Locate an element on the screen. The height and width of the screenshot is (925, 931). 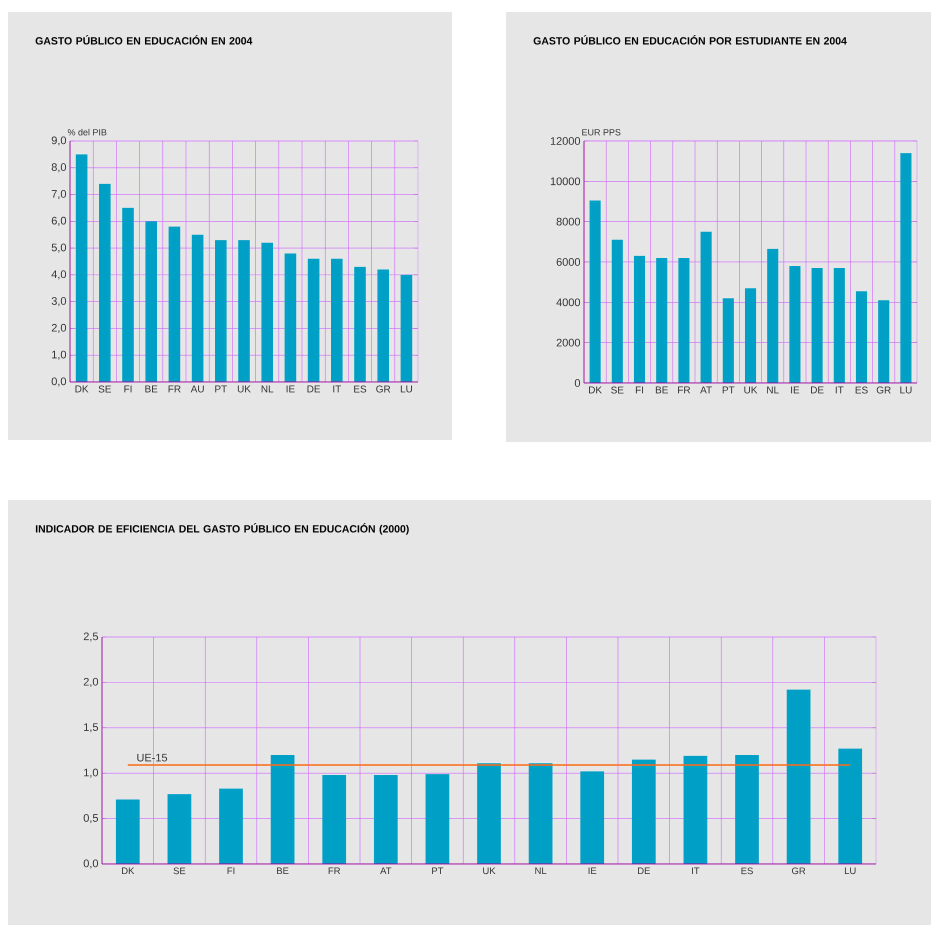
y-tick-label: 6000 is located at coordinates (568, 262).